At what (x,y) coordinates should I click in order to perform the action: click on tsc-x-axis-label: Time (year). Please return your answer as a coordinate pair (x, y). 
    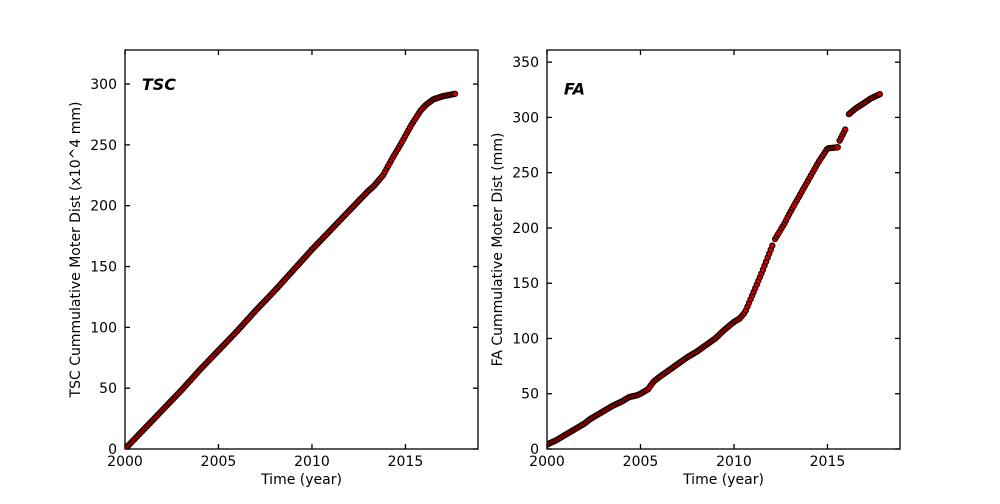
    Looking at the image, I should click on (301, 480).